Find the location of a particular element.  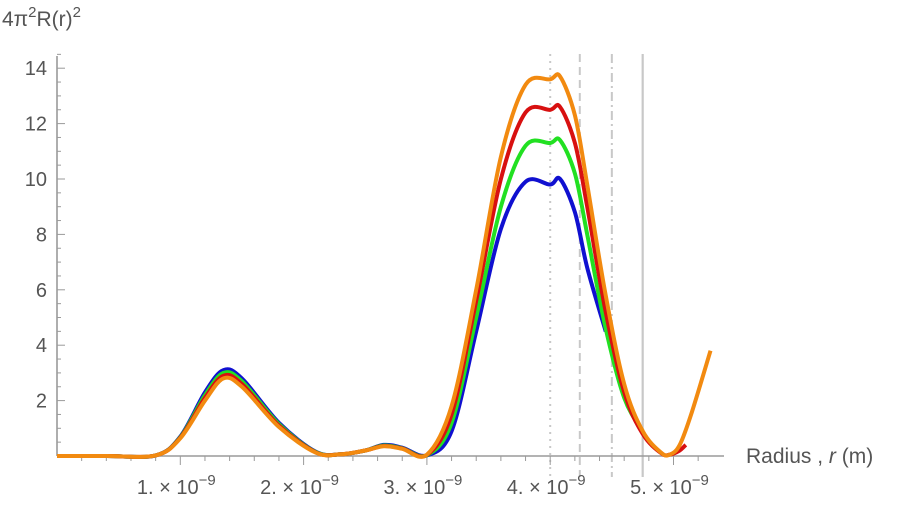

y-tick-label: 2 is located at coordinates (41, 402).